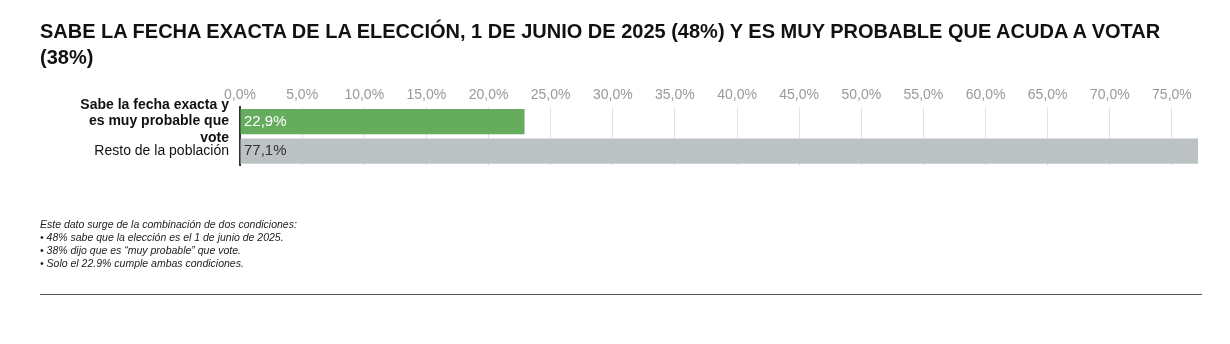 The image size is (1230, 344). What do you see at coordinates (601, 44) in the screenshot?
I see `chart-title: SABE LA FECHA EXACTA DE LA ELECCIÓN, 1 DE JUNIO DE 2025 (48%) Y ES MUY PROBABLE QUE ACUDA A VOTAR (38%)` at bounding box center [601, 44].